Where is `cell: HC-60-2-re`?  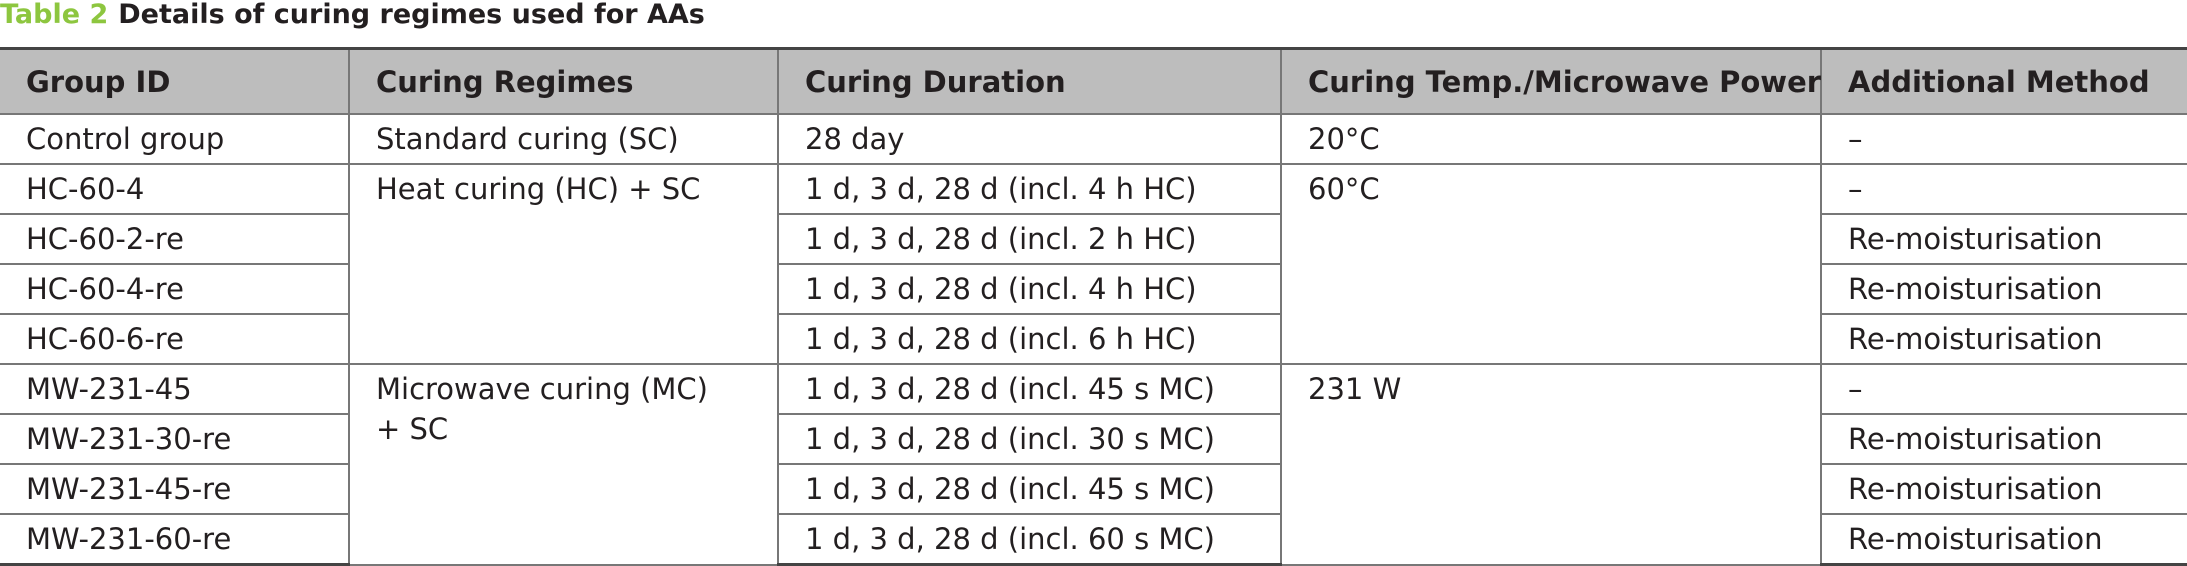
cell: HC-60-2-re is located at coordinates (174, 239).